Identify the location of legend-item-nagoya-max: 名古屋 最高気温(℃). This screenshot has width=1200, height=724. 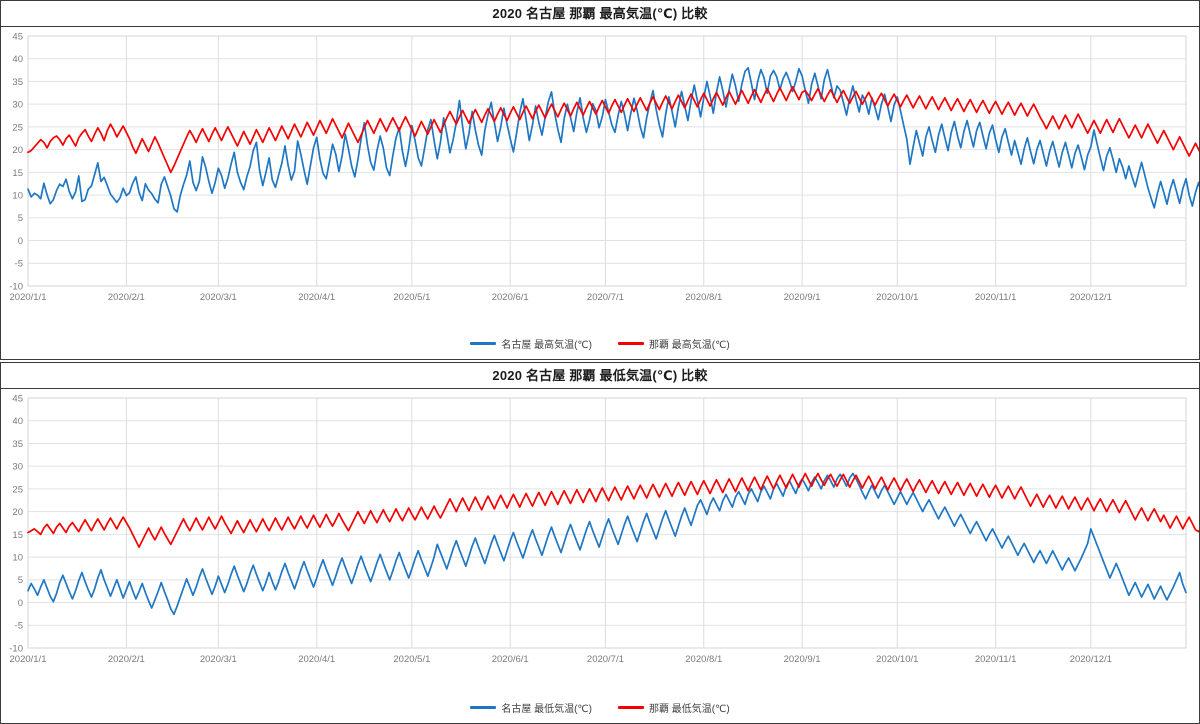
(531, 343).